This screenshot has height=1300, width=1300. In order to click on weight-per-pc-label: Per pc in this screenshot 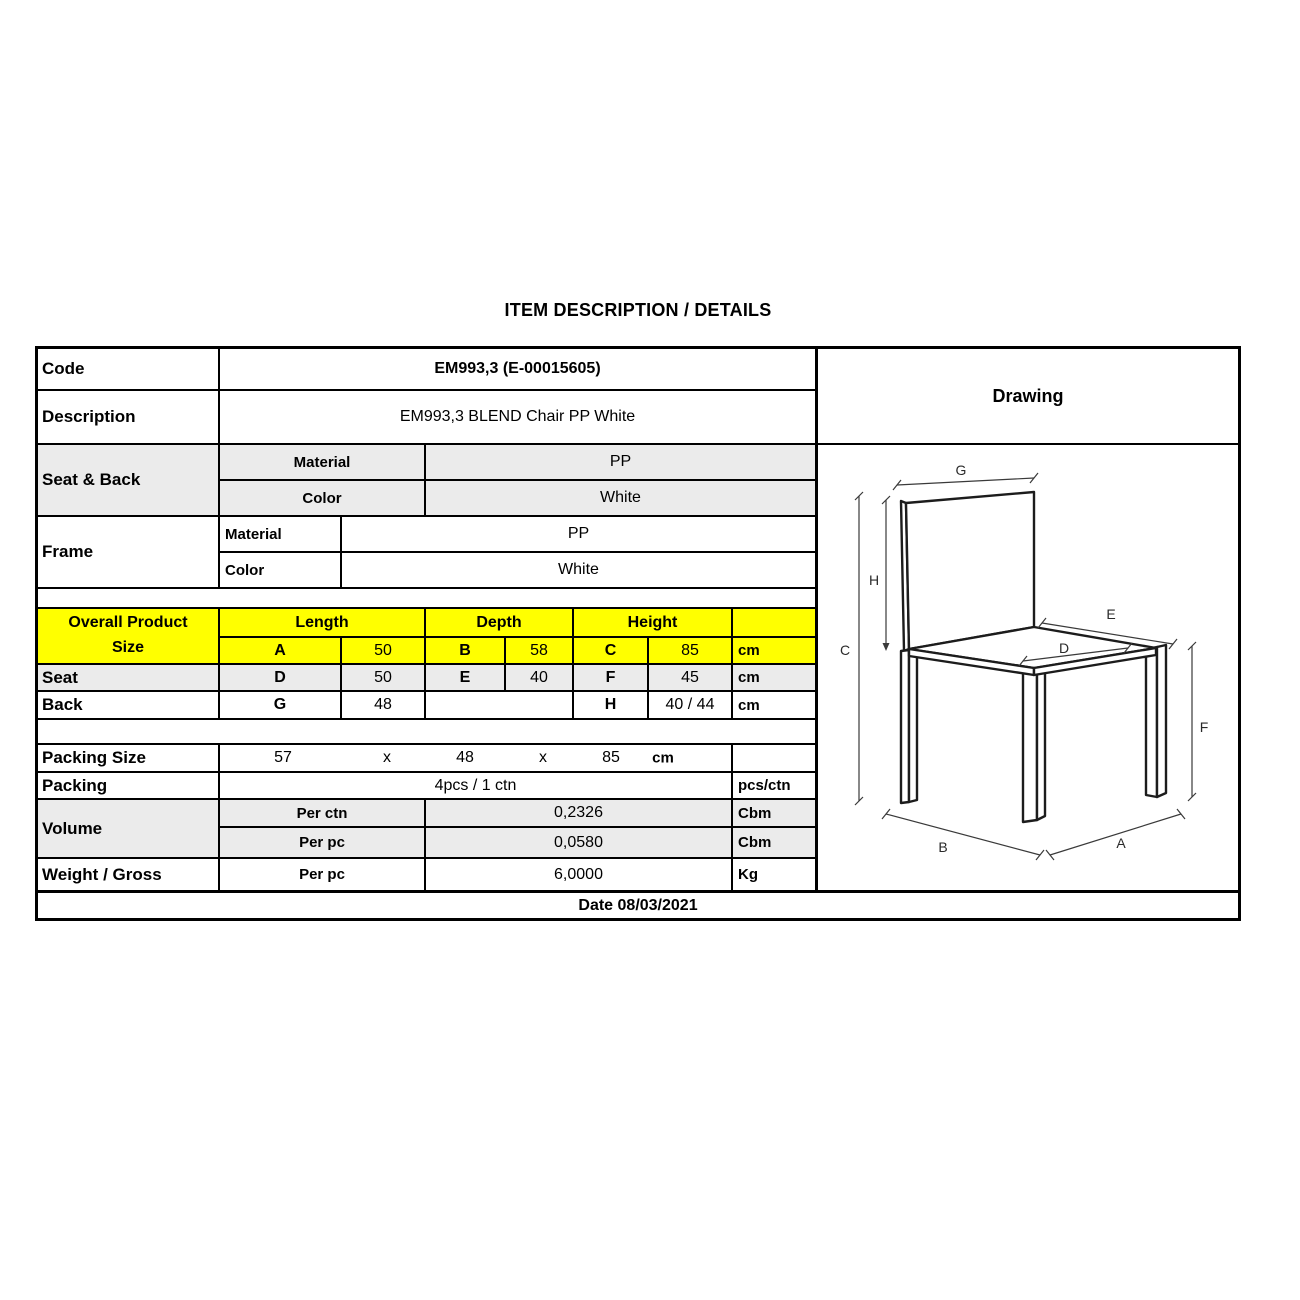, I will do `click(322, 874)`.